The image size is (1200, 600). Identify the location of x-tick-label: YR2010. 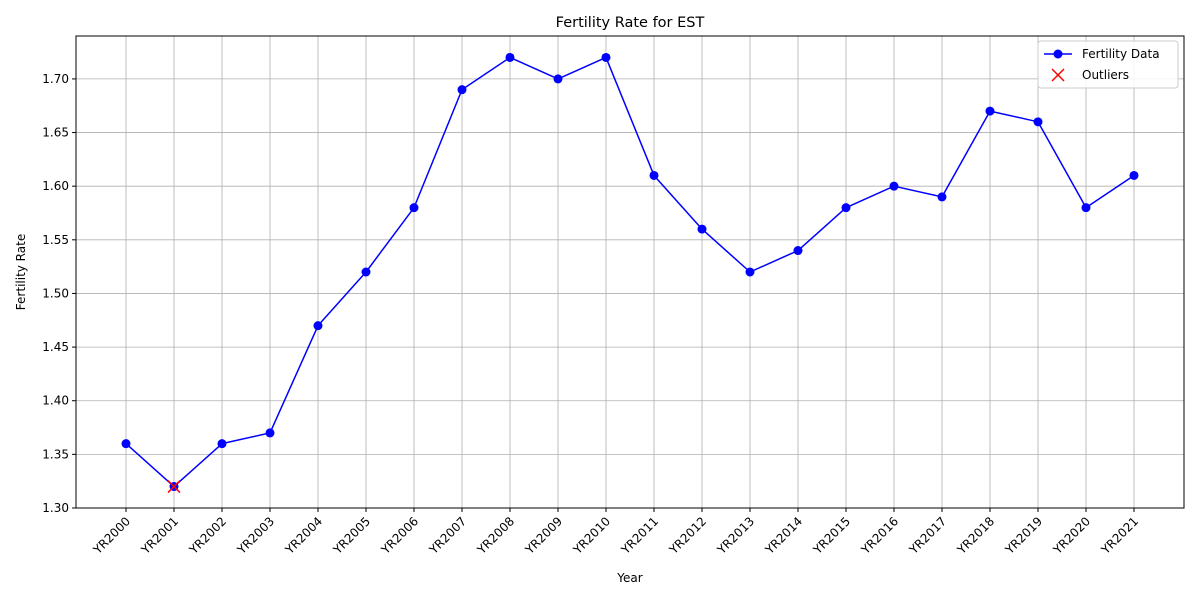
(591, 535).